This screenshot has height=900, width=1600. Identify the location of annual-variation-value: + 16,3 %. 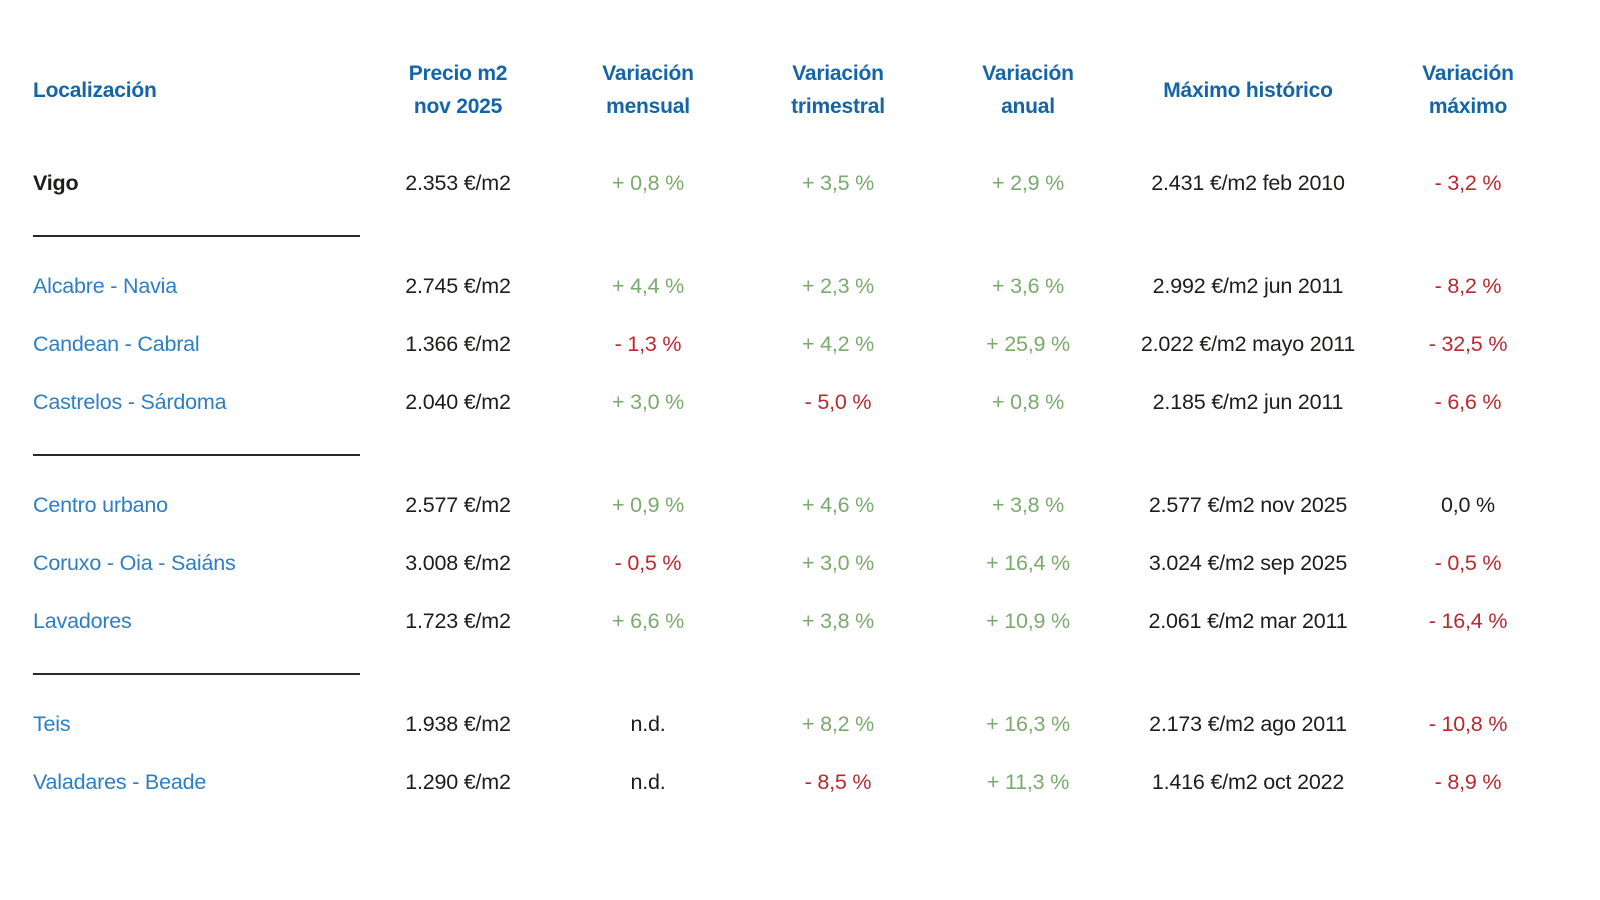
(1028, 723).